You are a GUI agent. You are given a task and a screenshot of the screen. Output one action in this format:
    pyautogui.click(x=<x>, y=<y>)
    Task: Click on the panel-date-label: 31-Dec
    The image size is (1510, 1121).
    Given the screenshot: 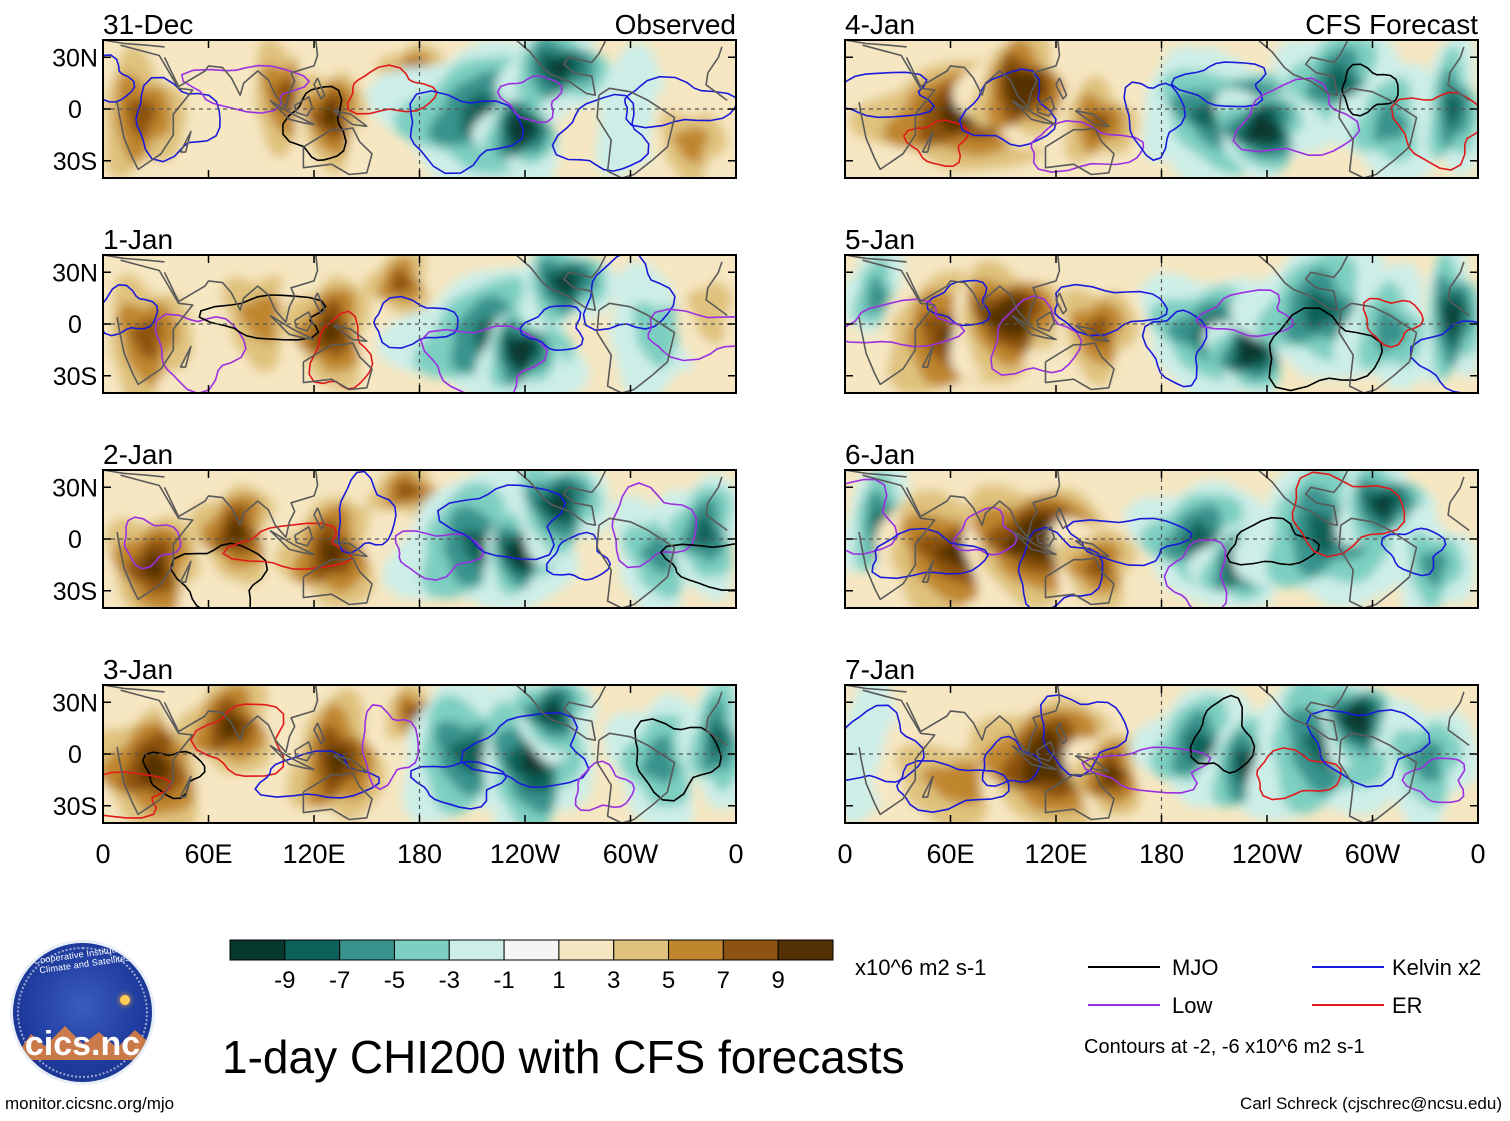 What is the action you would take?
    pyautogui.click(x=148, y=24)
    